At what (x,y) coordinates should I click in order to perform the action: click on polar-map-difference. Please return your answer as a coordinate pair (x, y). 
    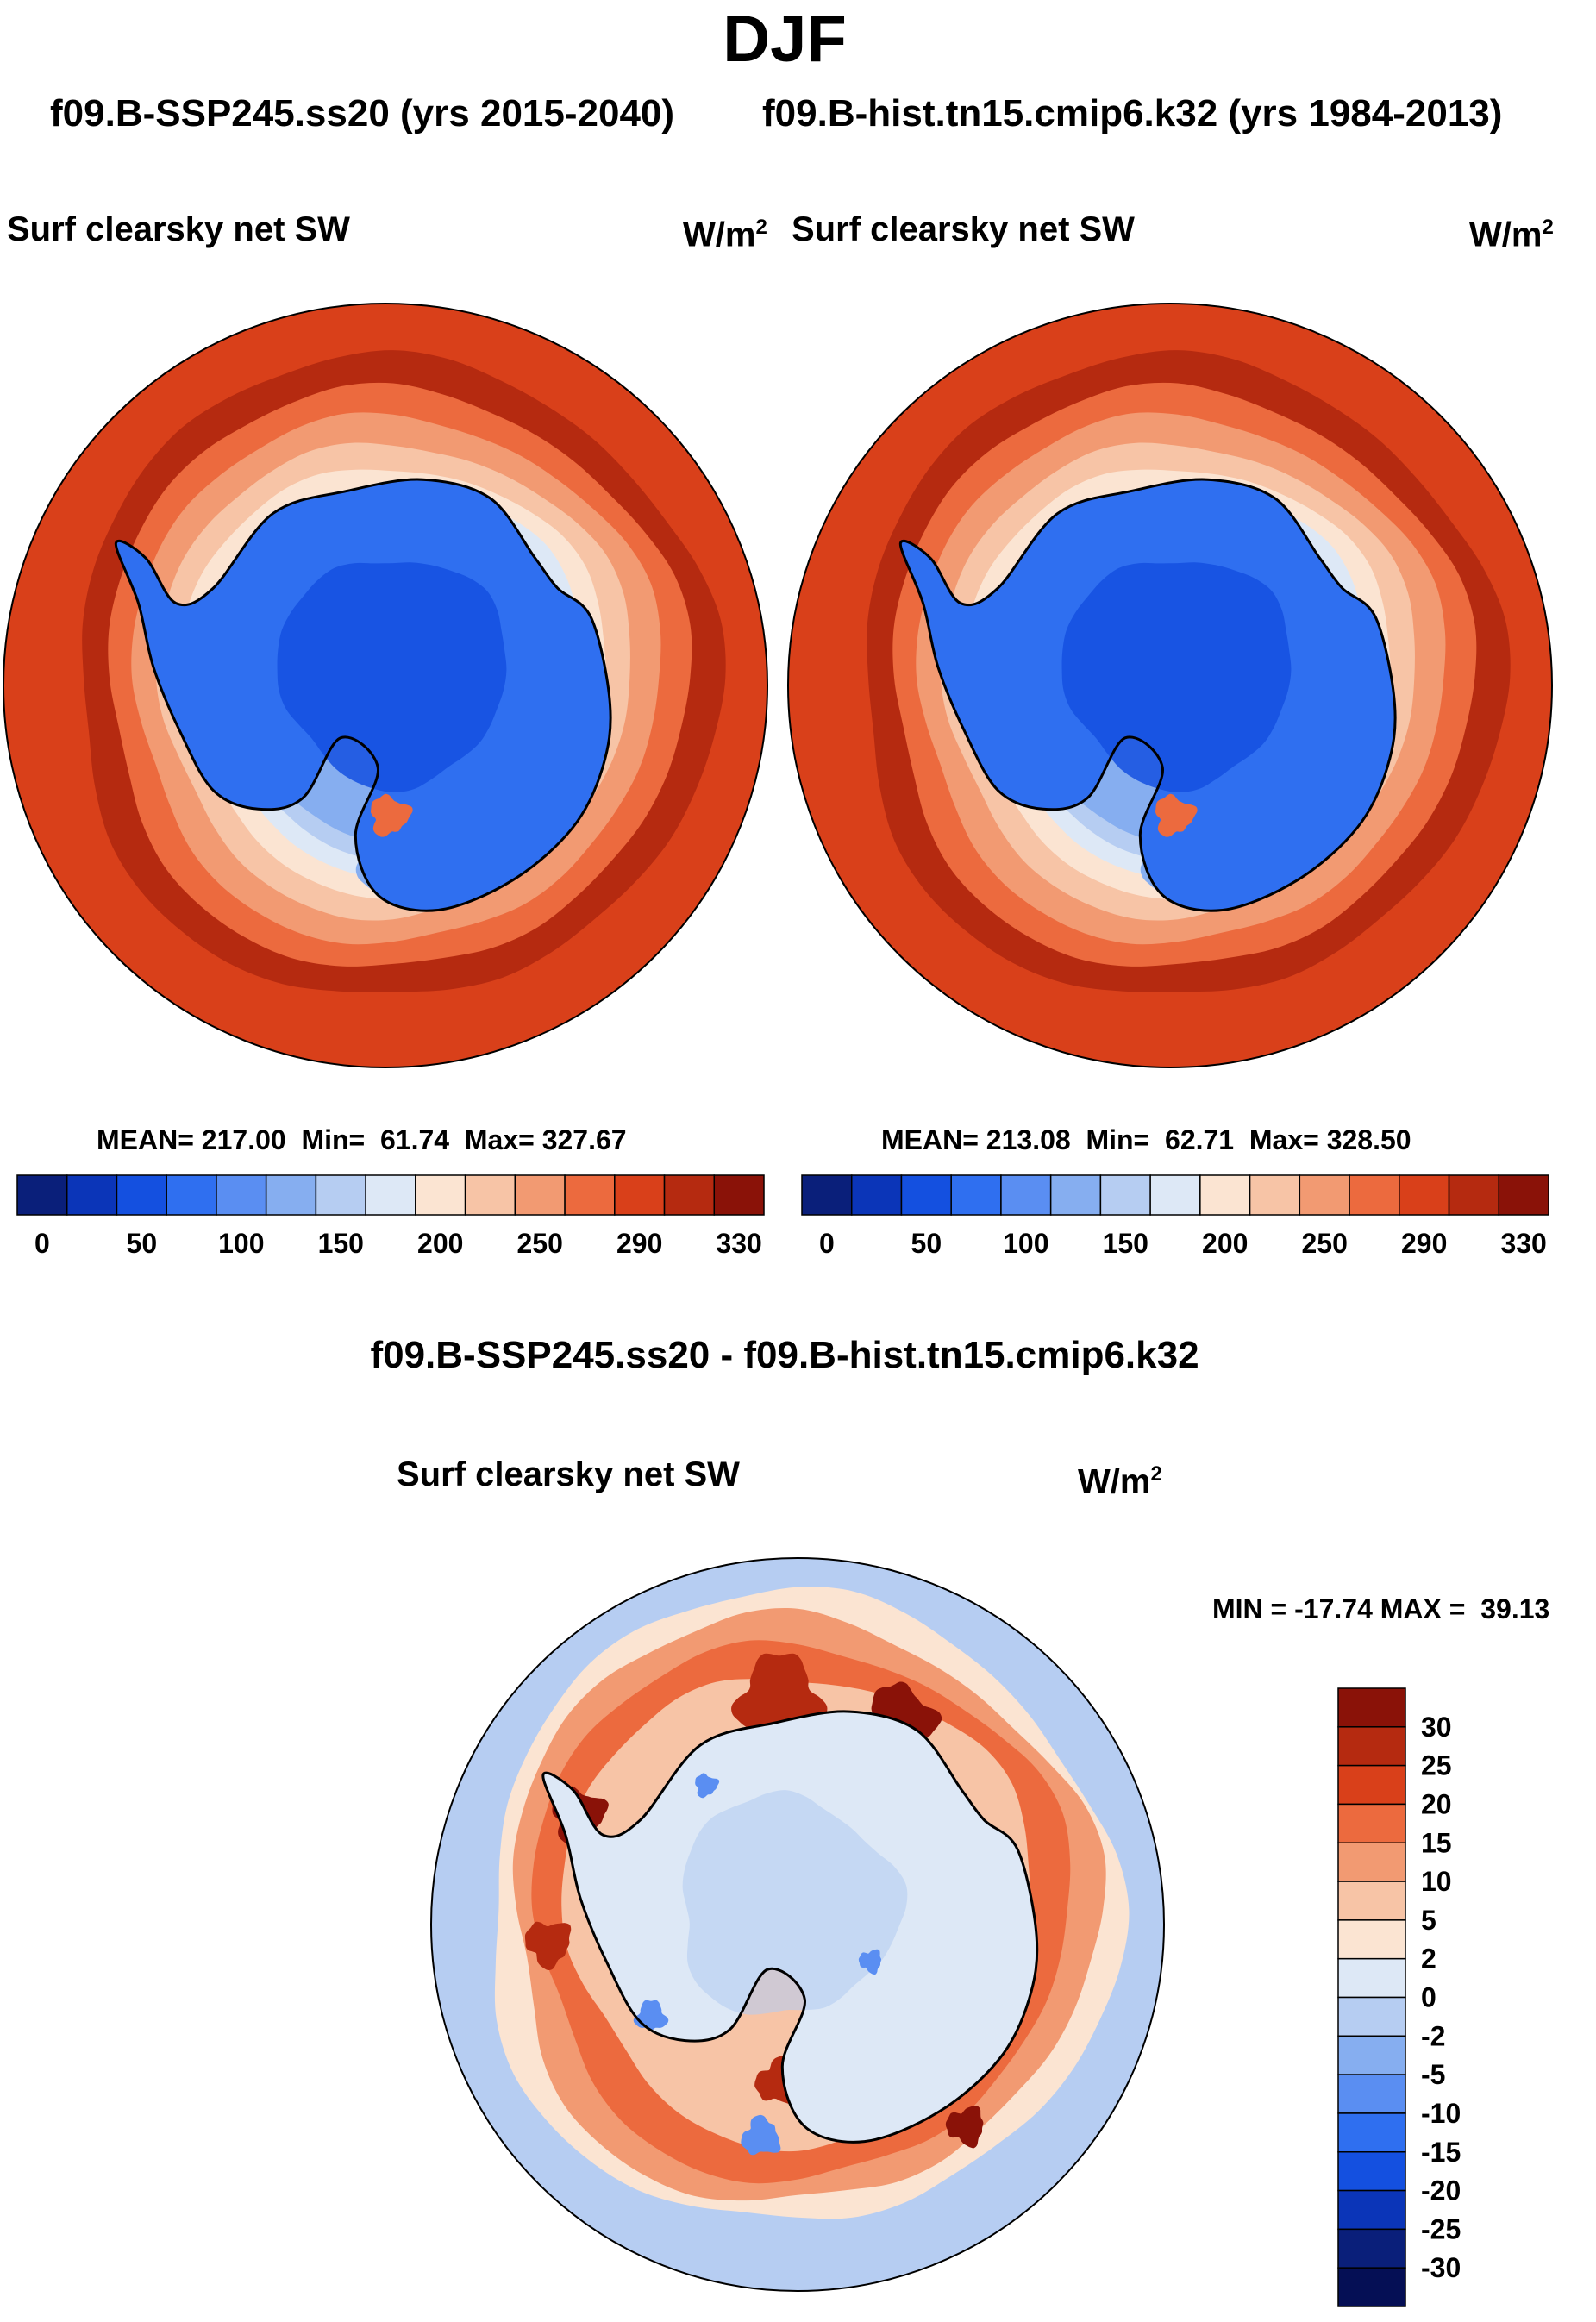
    Looking at the image, I should click on (797, 1924).